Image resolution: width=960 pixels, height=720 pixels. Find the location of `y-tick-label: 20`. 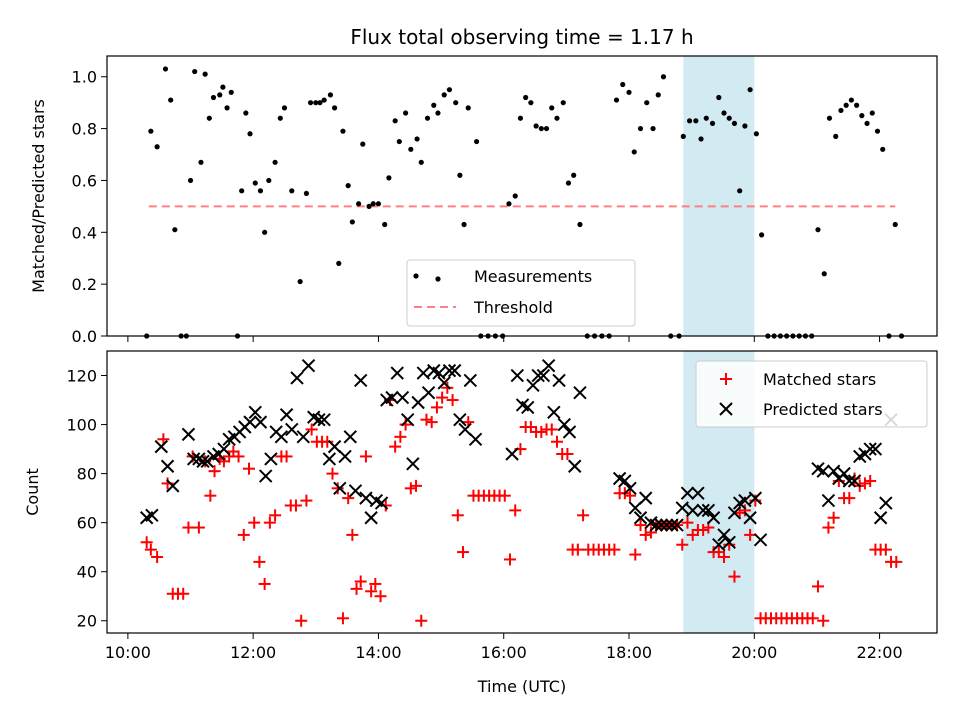

y-tick-label: 20 is located at coordinates (87, 621).